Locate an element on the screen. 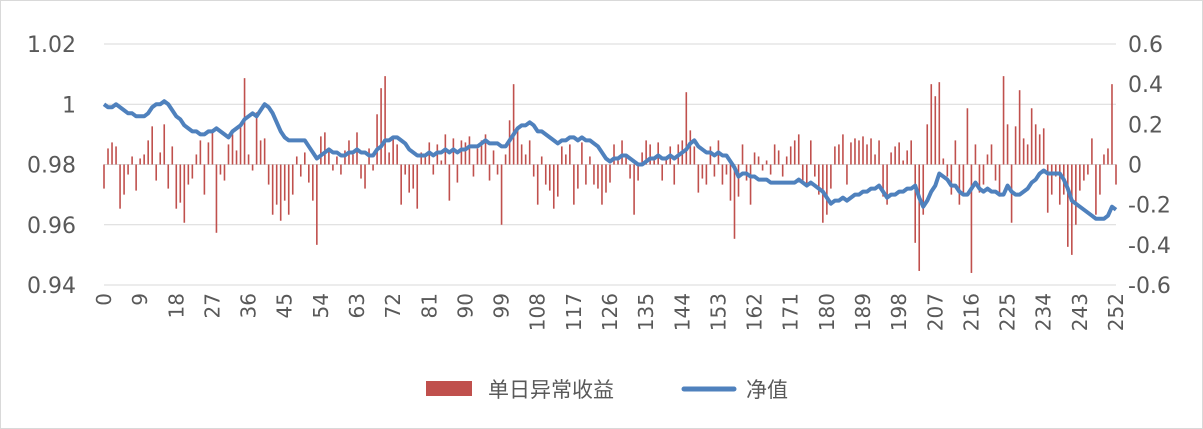  y2-tick-label: -0.4 is located at coordinates (1149, 246).